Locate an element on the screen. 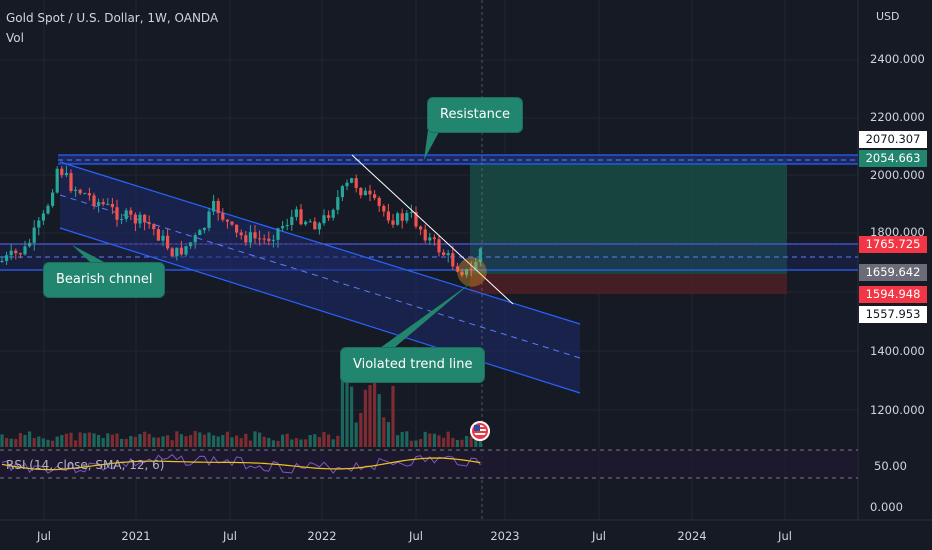 Image resolution: width=932 pixels, height=550 pixels. violated-trend-line-callout: Violated trend line is located at coordinates (413, 365).